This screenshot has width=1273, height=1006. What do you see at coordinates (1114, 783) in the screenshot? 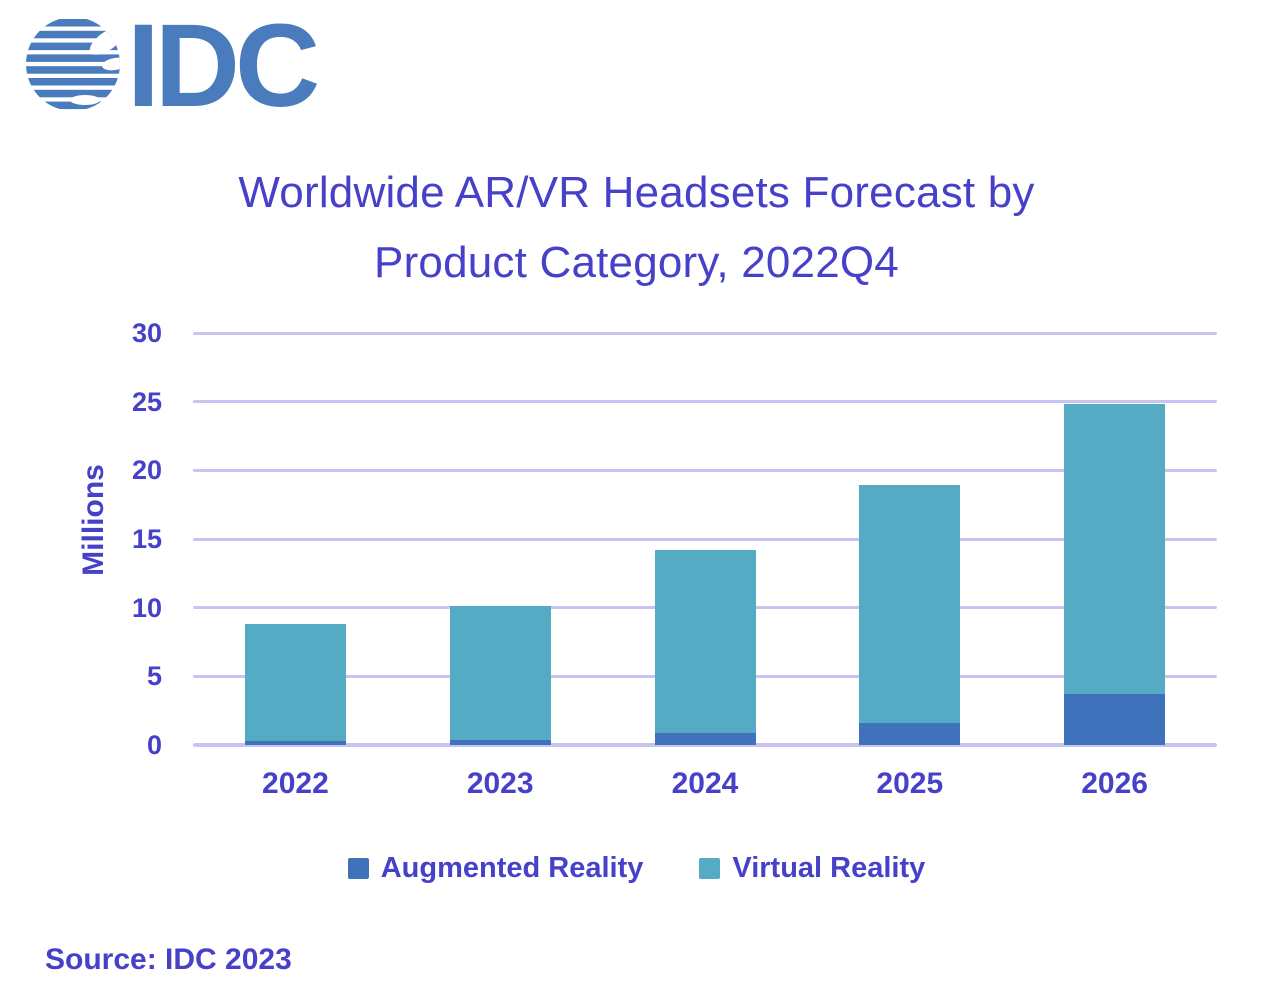
I see `x-tick-label-2026: 2026` at bounding box center [1114, 783].